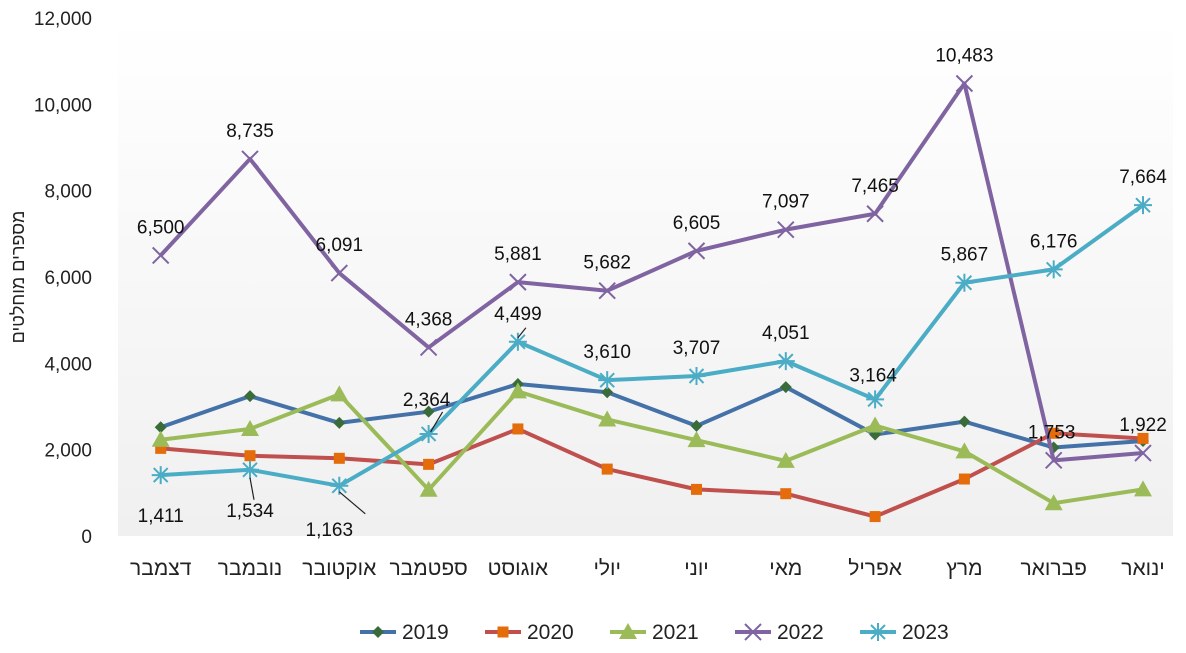  I want to click on data-label: 4,051, so click(786, 333).